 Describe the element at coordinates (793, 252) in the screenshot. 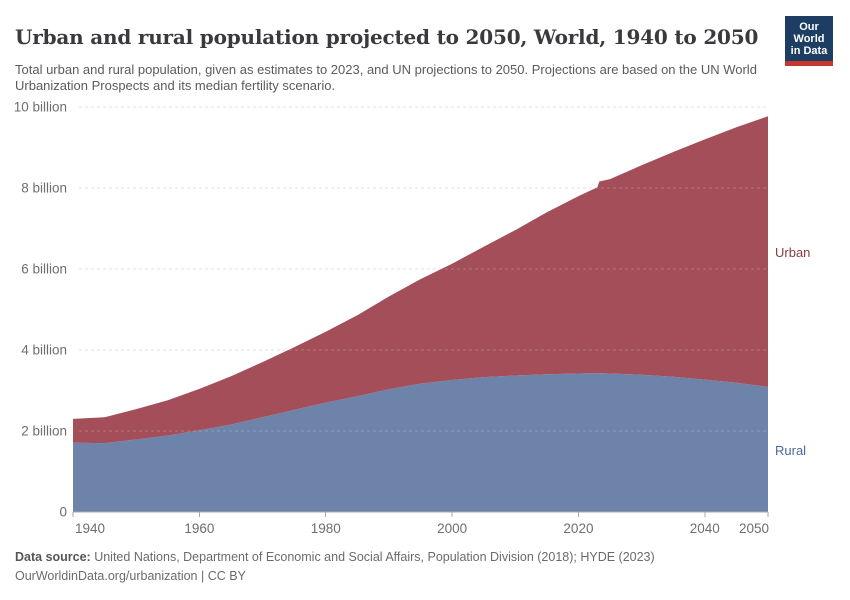

I see `series-label-urban: Urban` at that location.